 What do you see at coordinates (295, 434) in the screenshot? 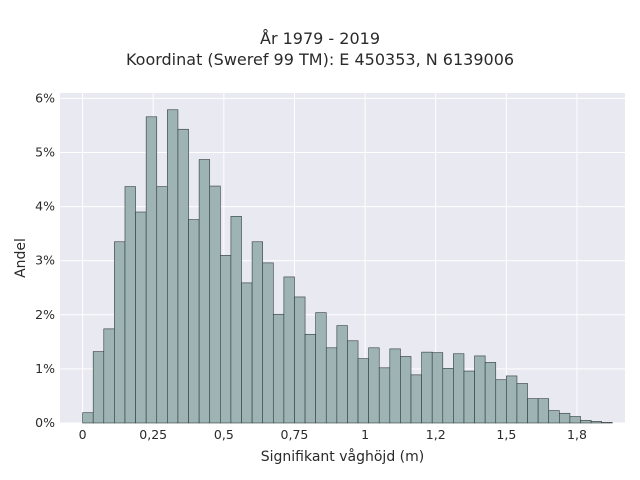
I see `x-tick-label-3: 0,75` at bounding box center [295, 434].